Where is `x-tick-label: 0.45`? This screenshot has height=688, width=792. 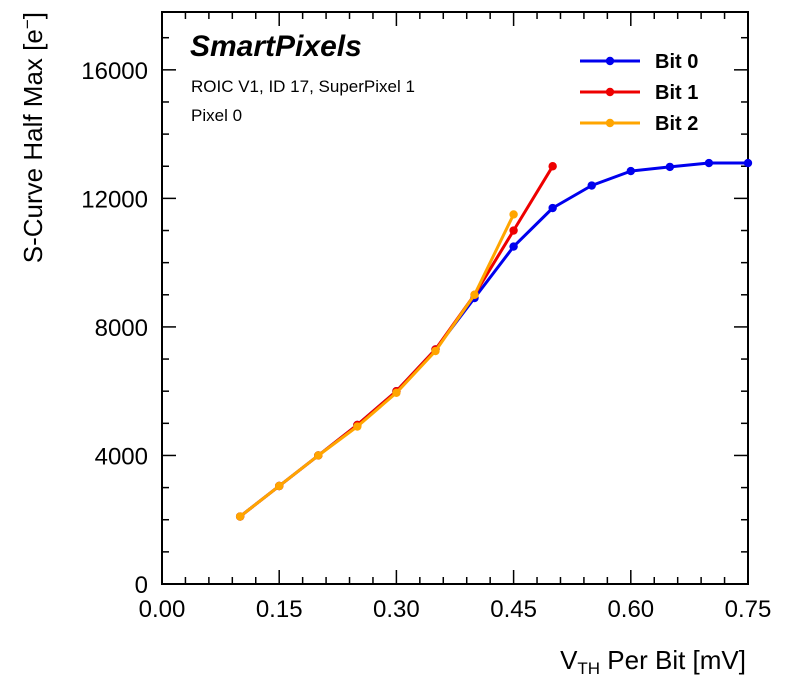
x-tick-label: 0.45 is located at coordinates (513, 609).